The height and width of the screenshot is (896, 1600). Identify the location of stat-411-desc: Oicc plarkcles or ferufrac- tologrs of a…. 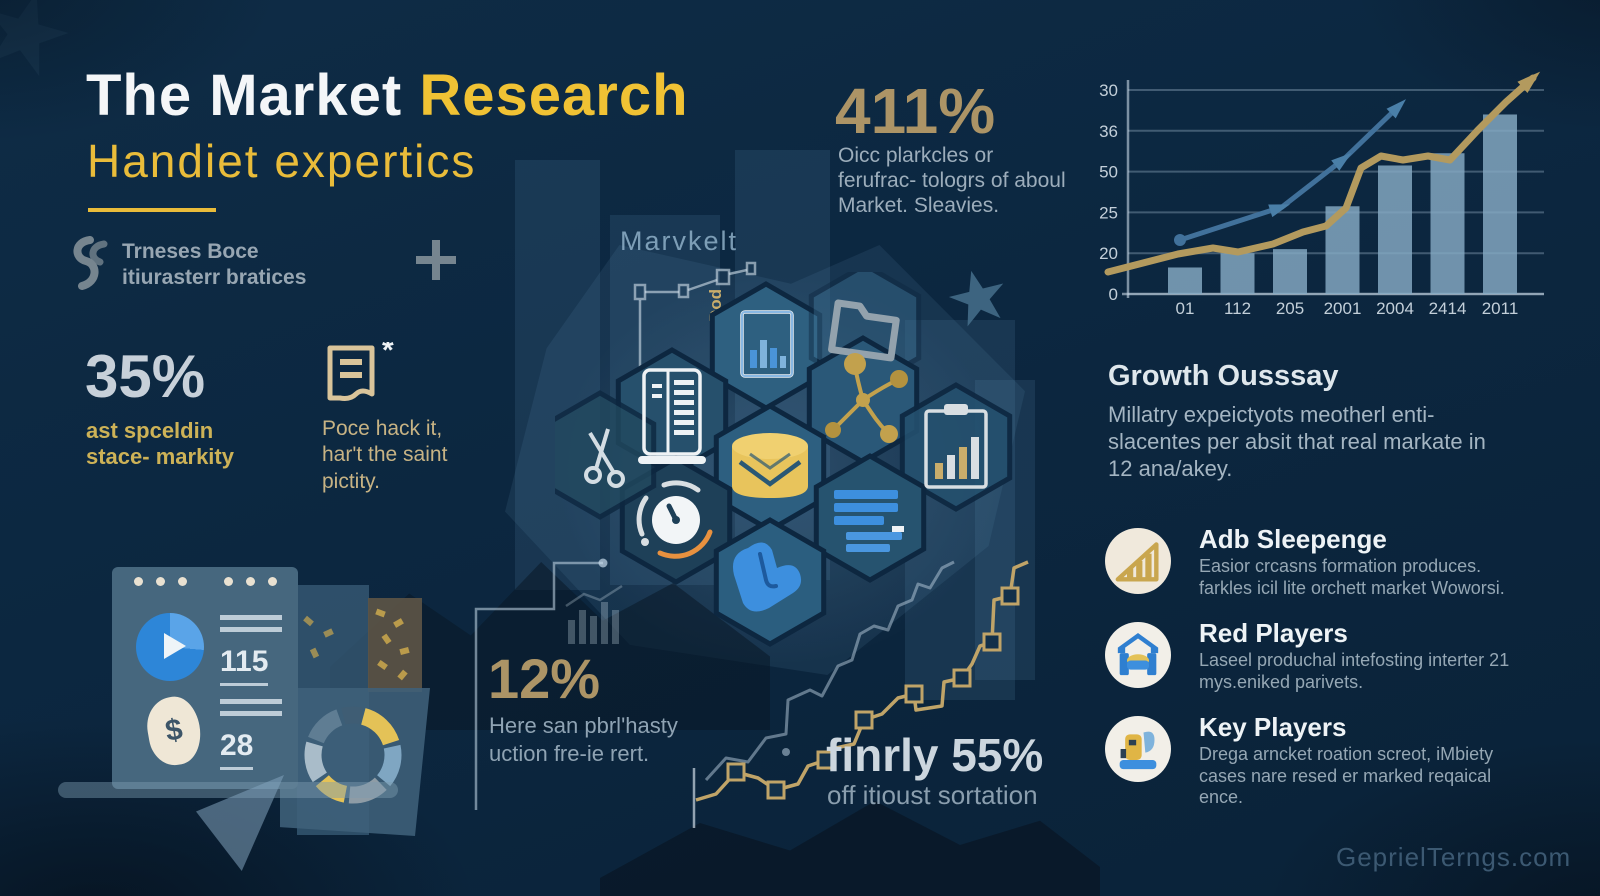
(952, 180).